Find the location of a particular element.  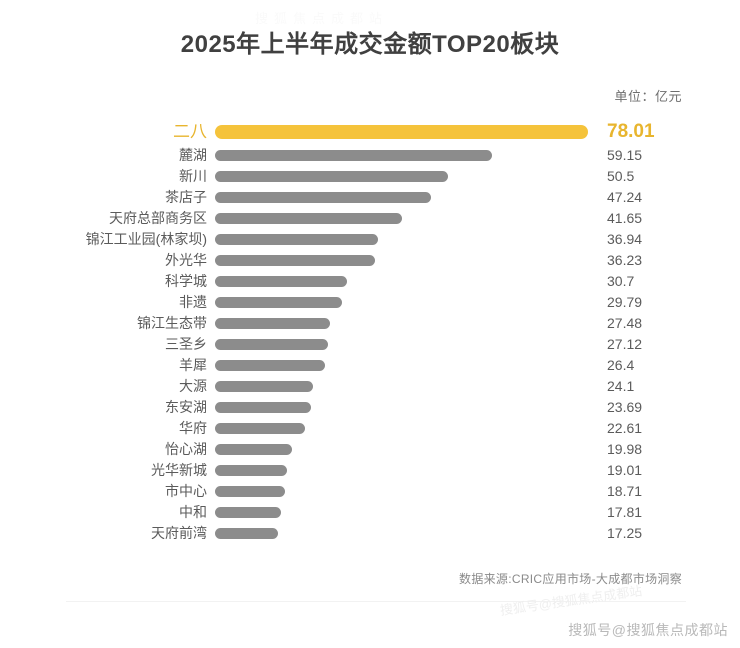

bar-category-label: 二八 is located at coordinates (190, 131).